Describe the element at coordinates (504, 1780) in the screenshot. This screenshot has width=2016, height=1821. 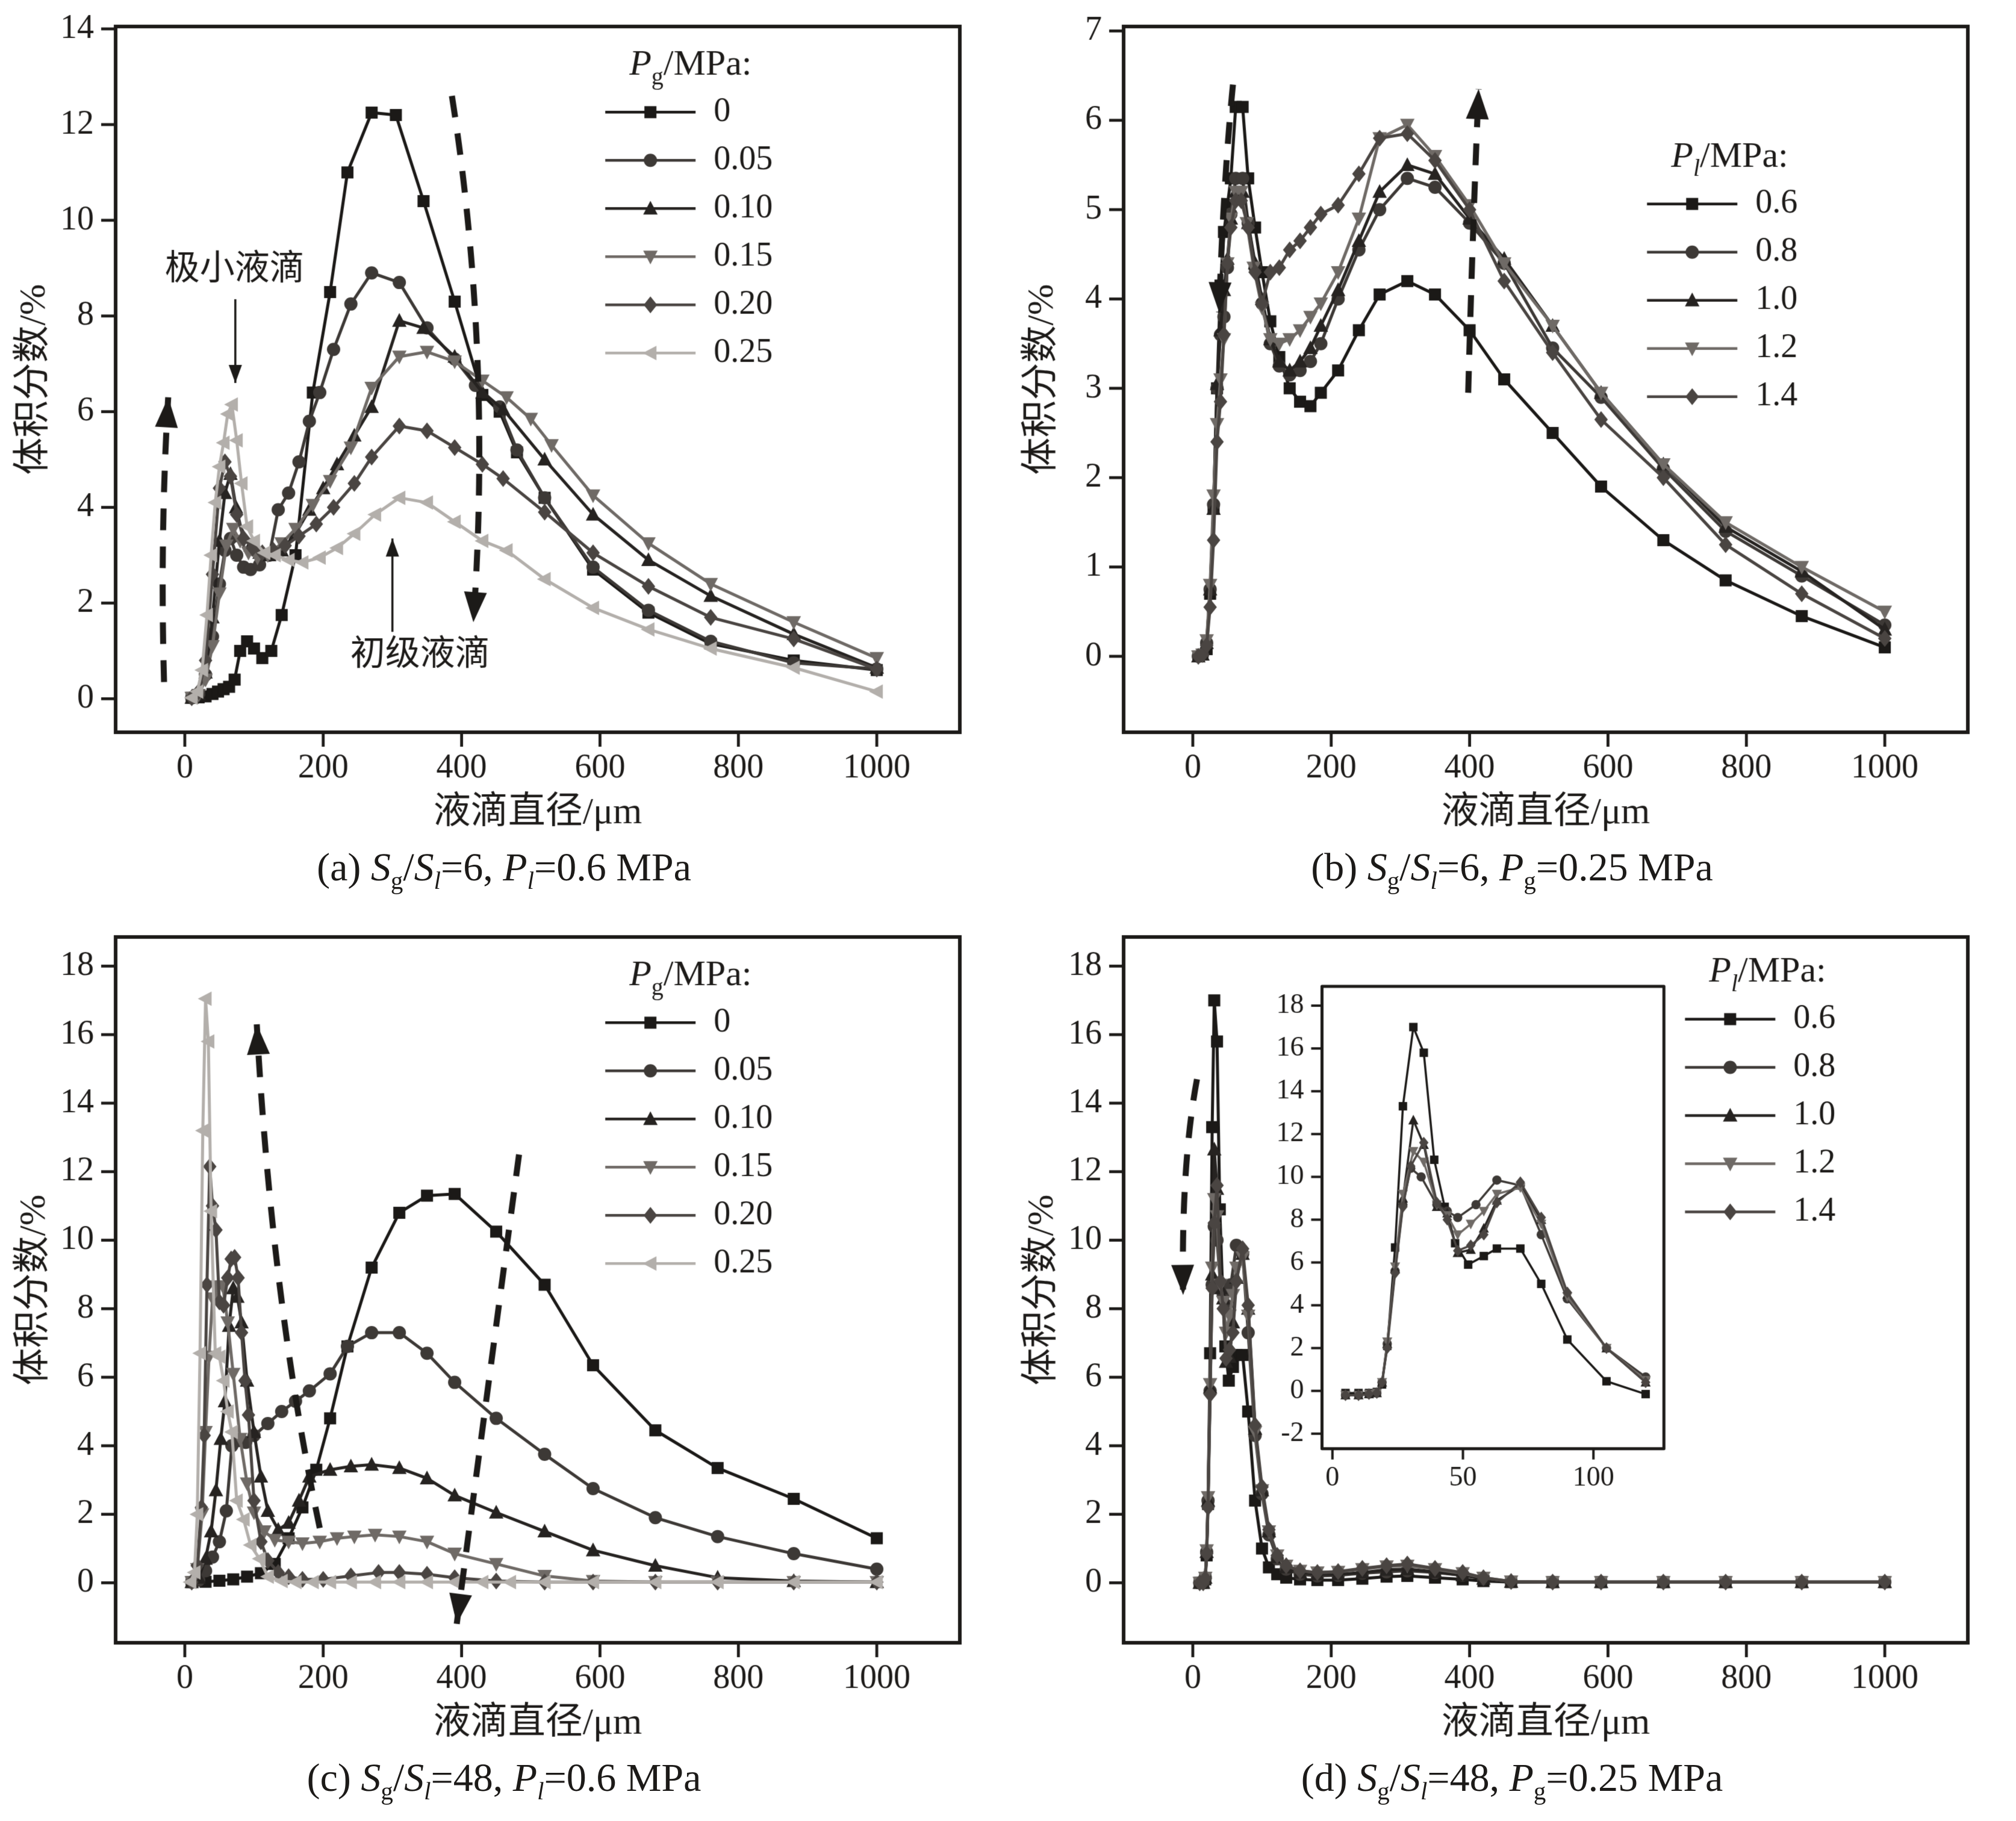
I see `caption-c: (c) Sg/Sl=48, Pl=0.6 MPa` at that location.